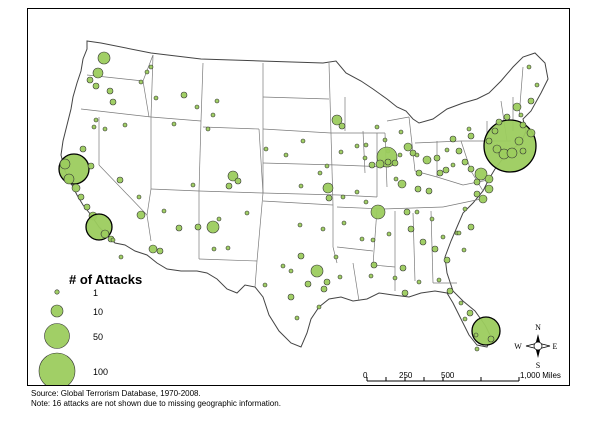 This screenshot has height=423, width=597. I want to click on compass-letter-w: W, so click(518, 346).